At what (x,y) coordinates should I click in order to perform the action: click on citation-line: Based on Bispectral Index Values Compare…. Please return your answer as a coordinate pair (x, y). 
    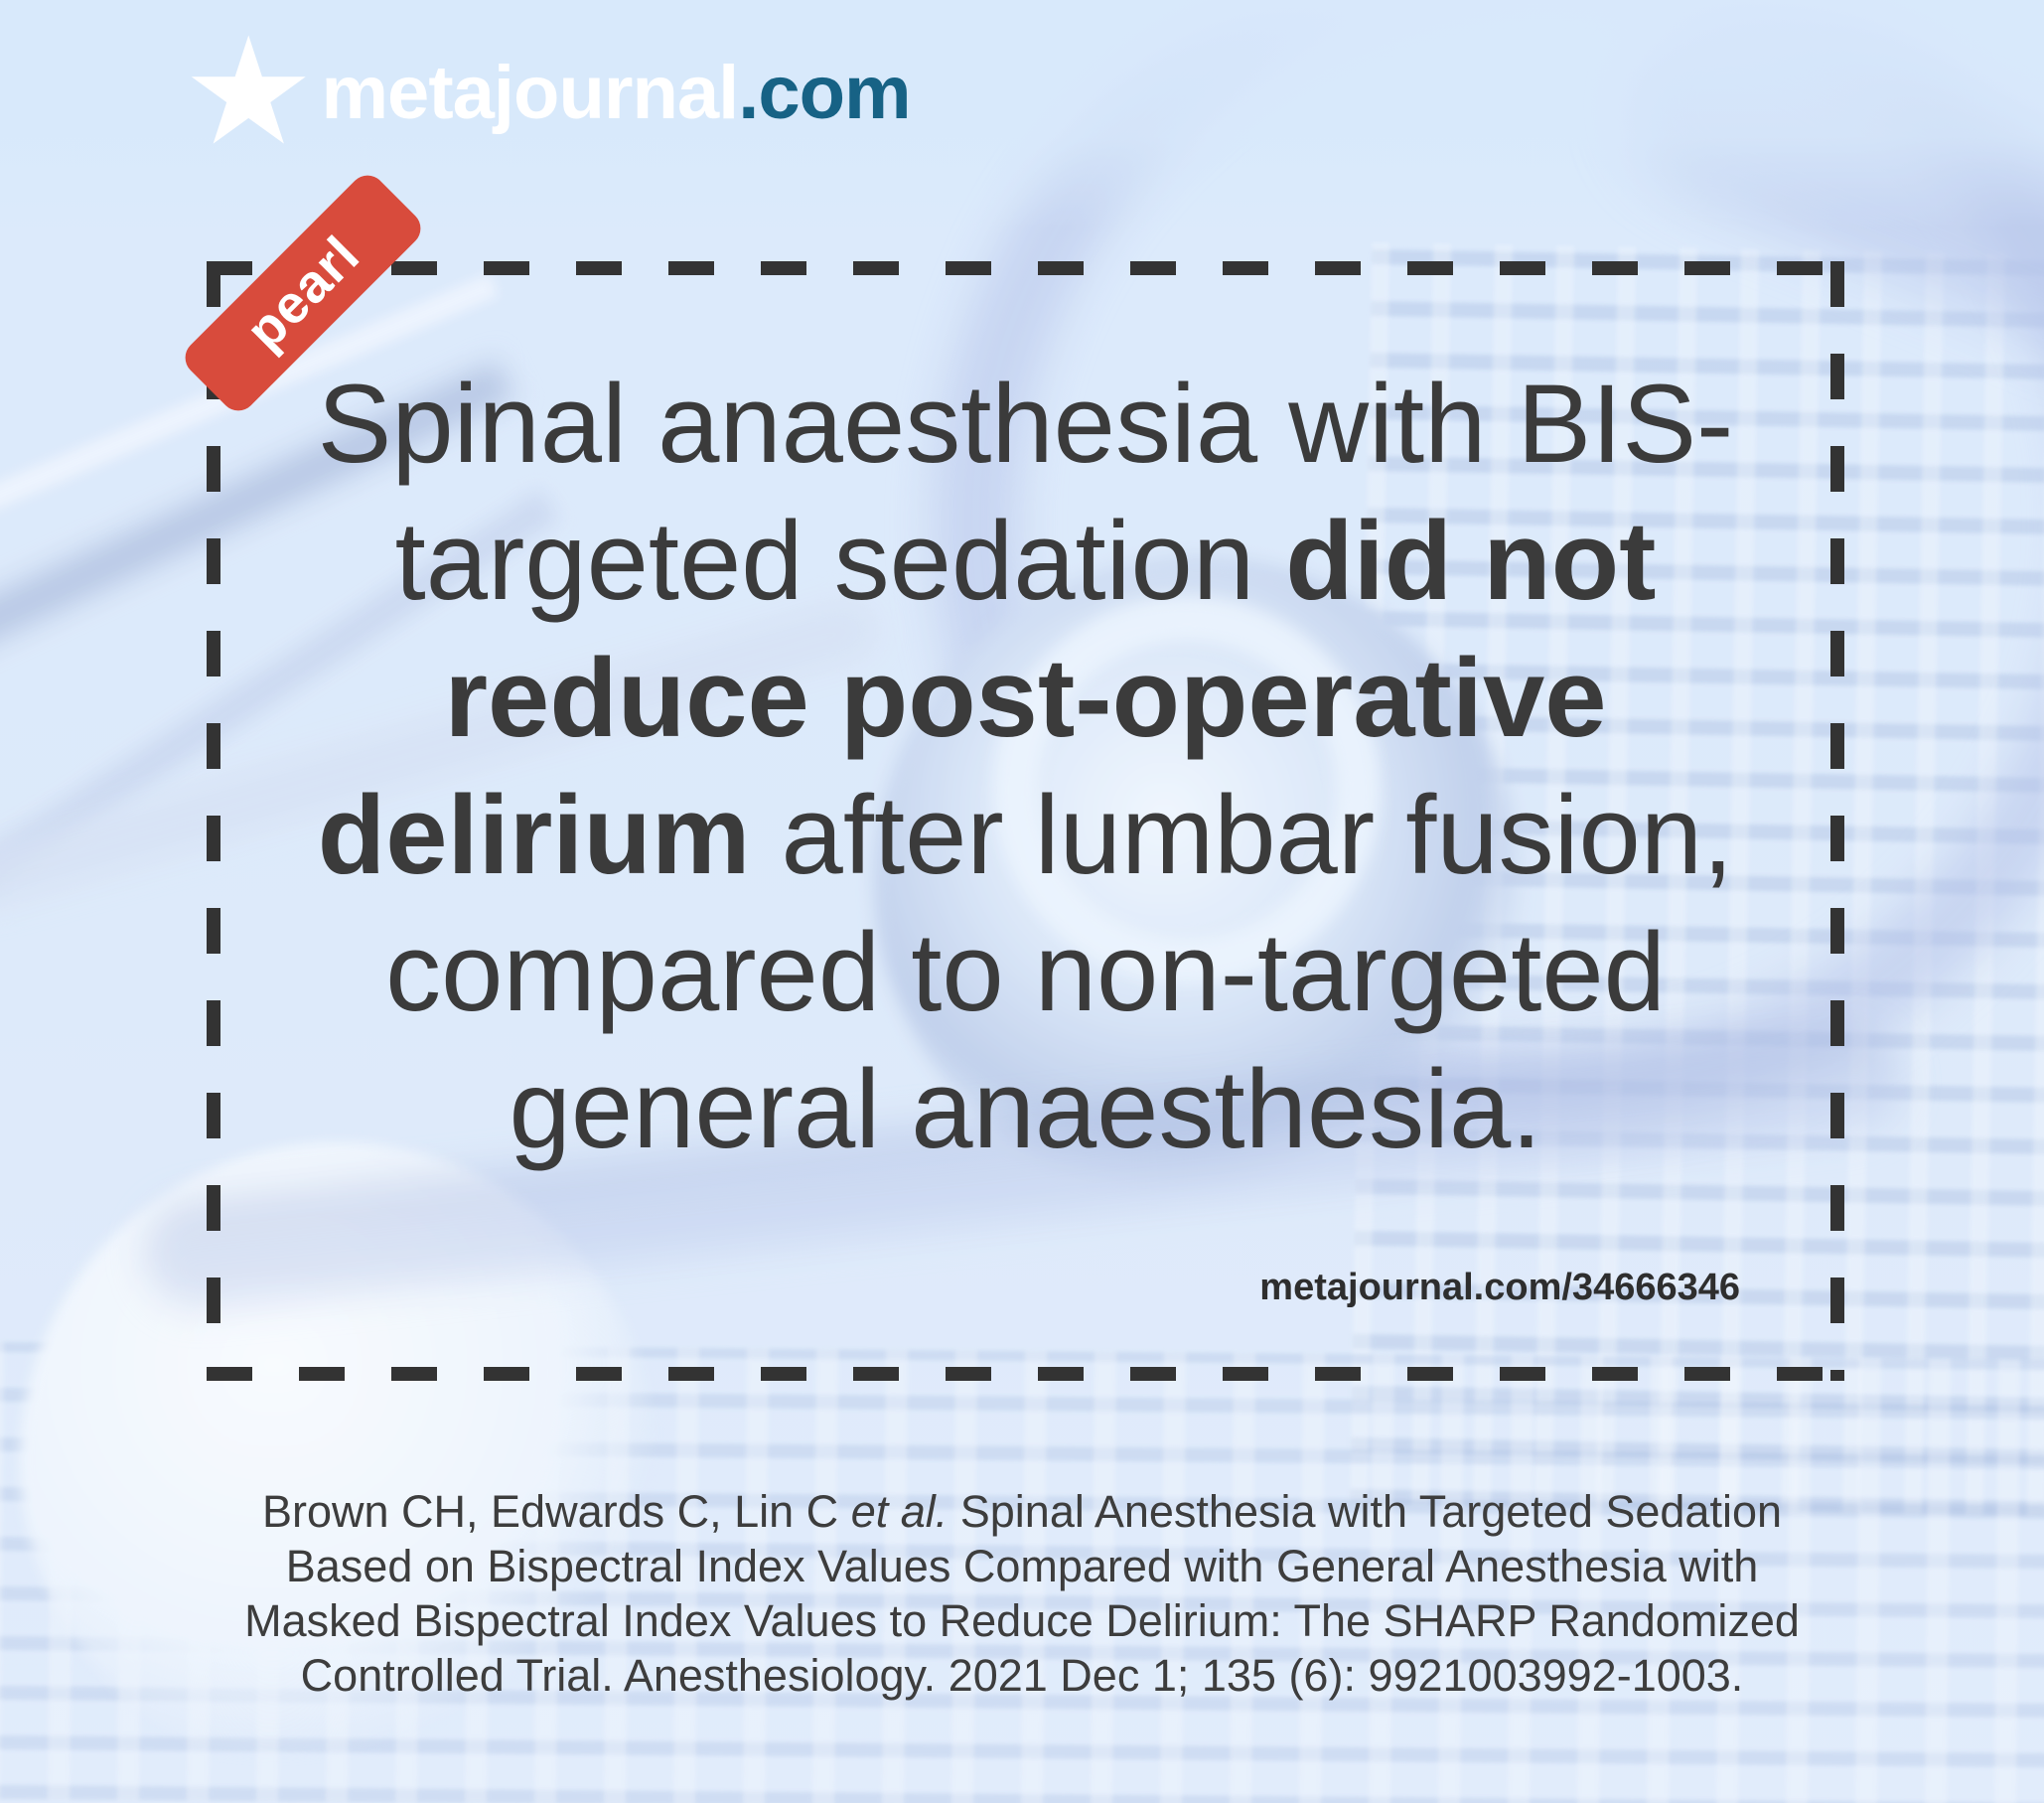
    Looking at the image, I should click on (1022, 1566).